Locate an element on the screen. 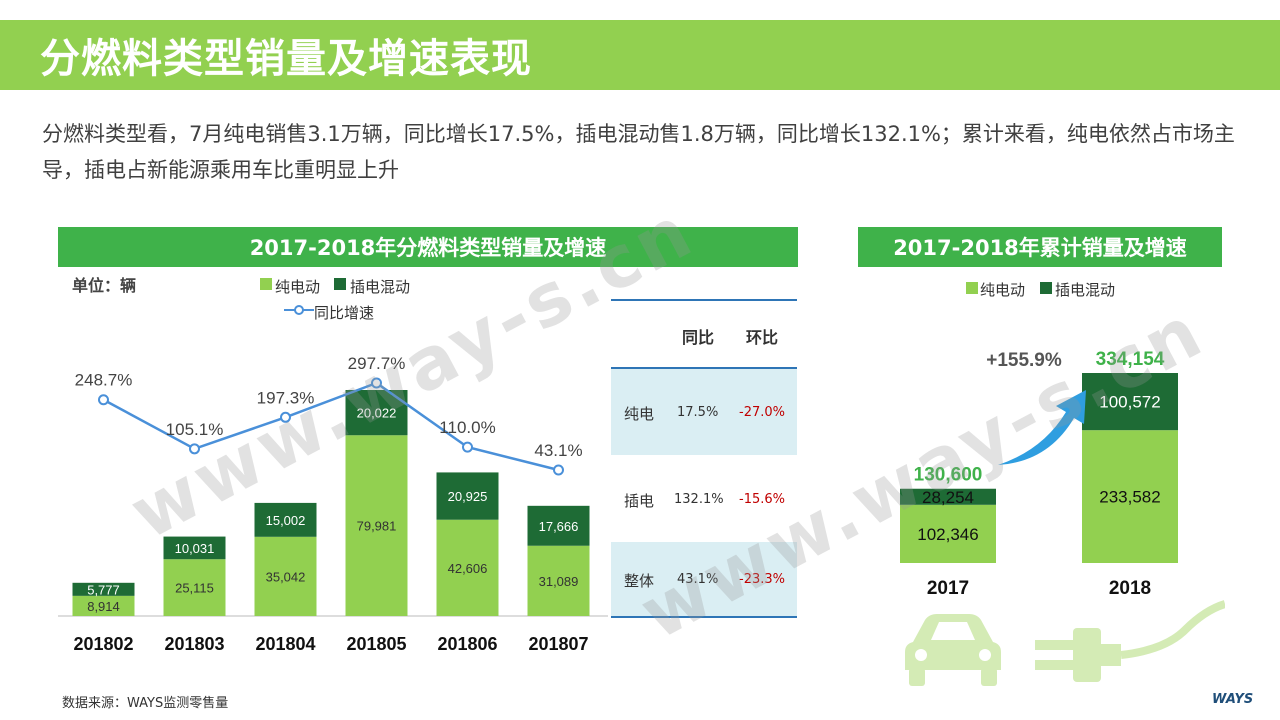 The height and width of the screenshot is (720, 1280). table-cell-mom: -27.0% is located at coordinates (762, 412).